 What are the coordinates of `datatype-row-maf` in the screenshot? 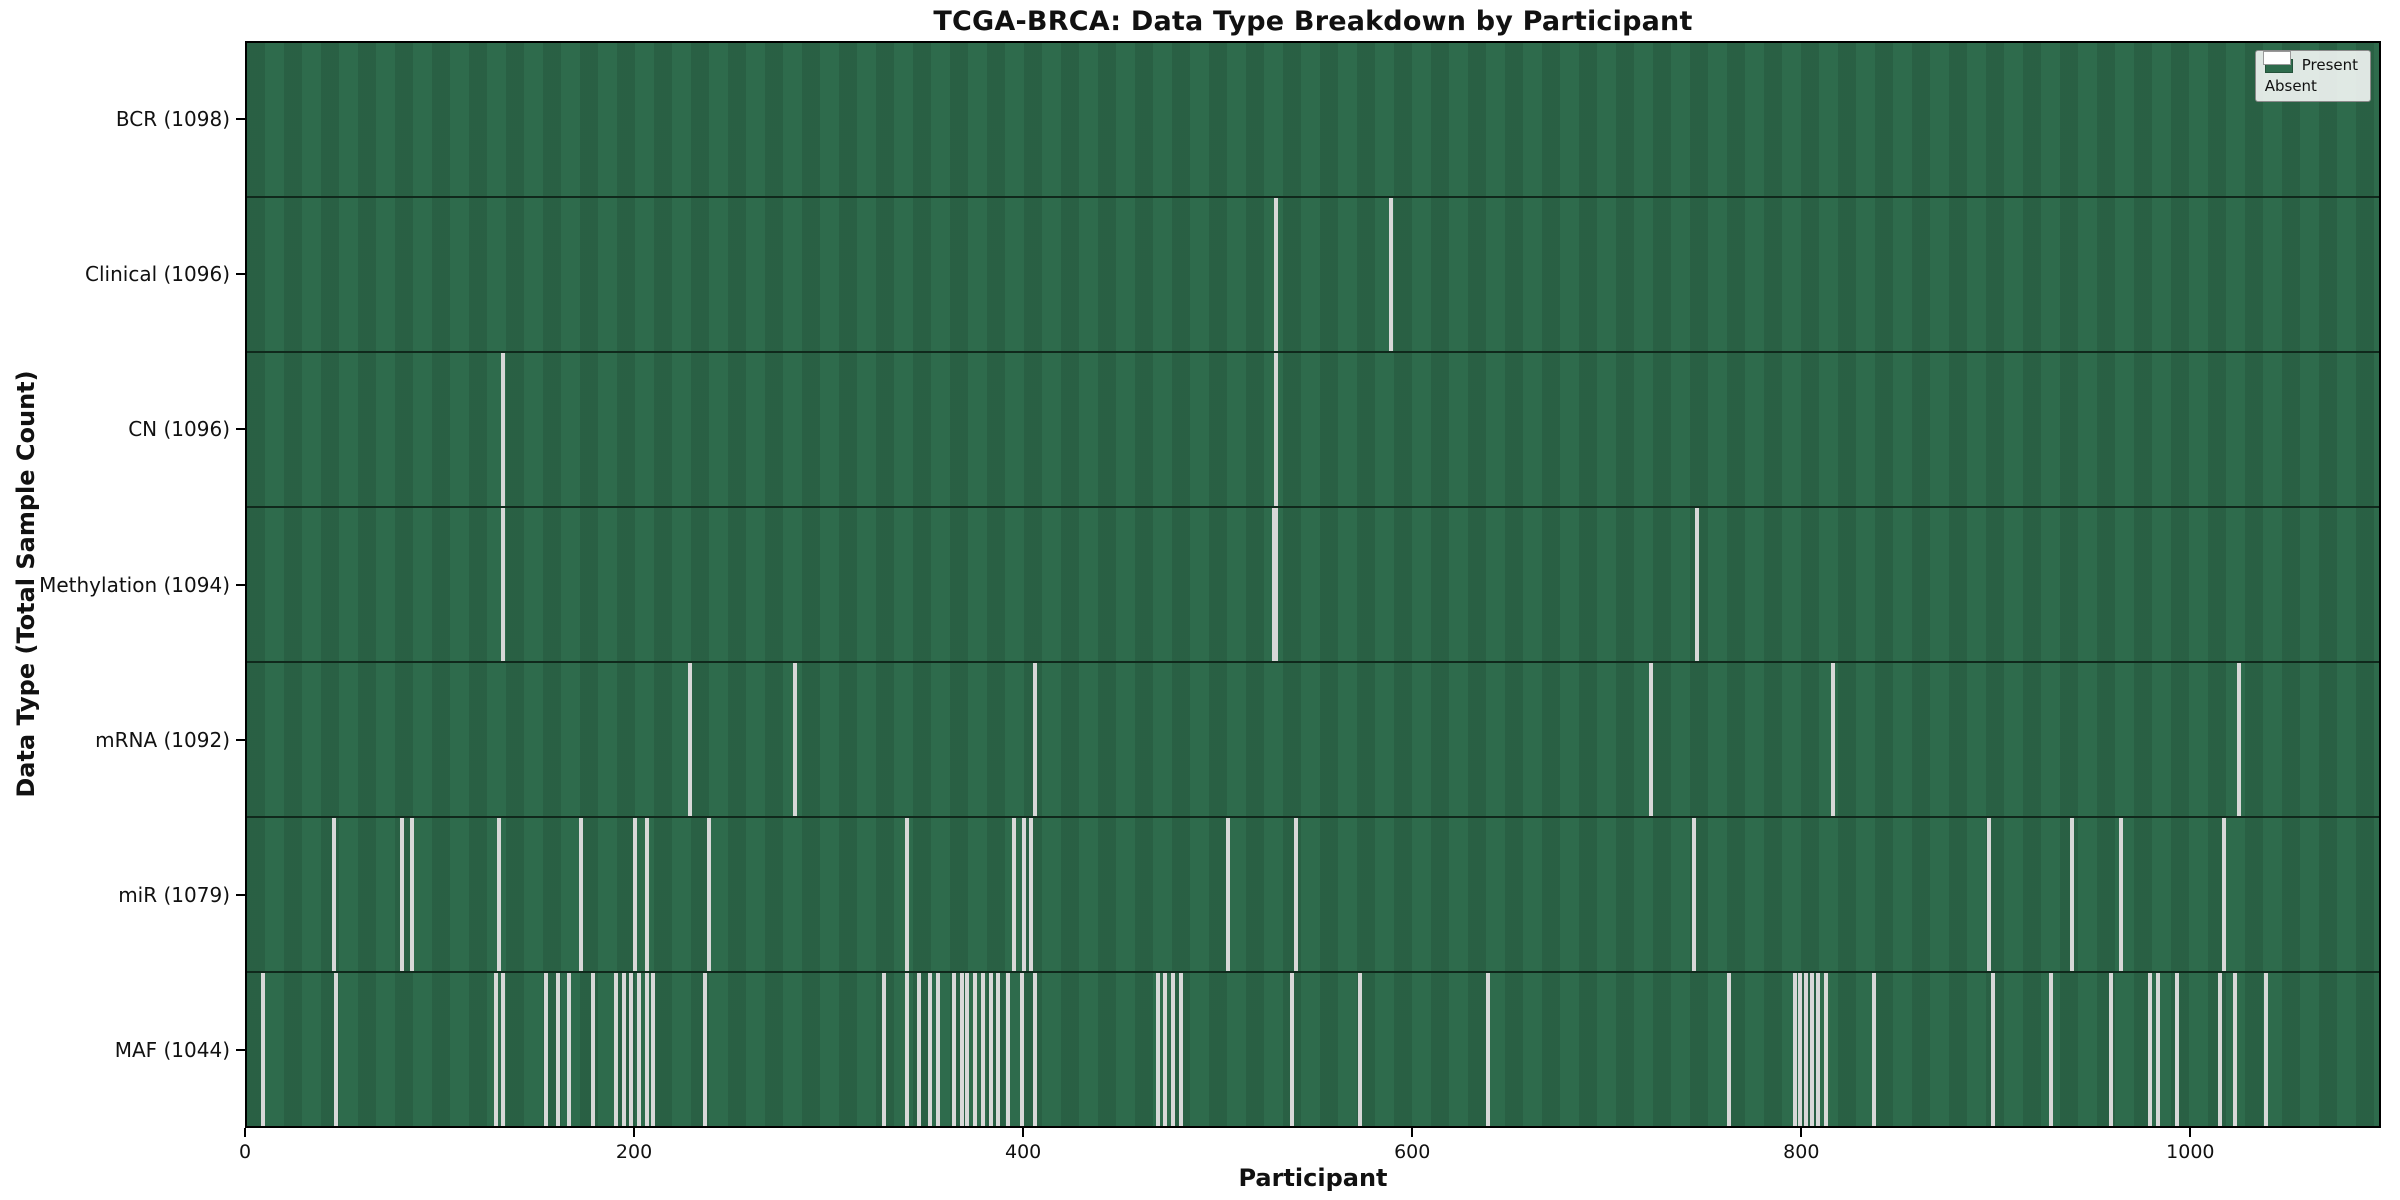 It's located at (1313, 1049).